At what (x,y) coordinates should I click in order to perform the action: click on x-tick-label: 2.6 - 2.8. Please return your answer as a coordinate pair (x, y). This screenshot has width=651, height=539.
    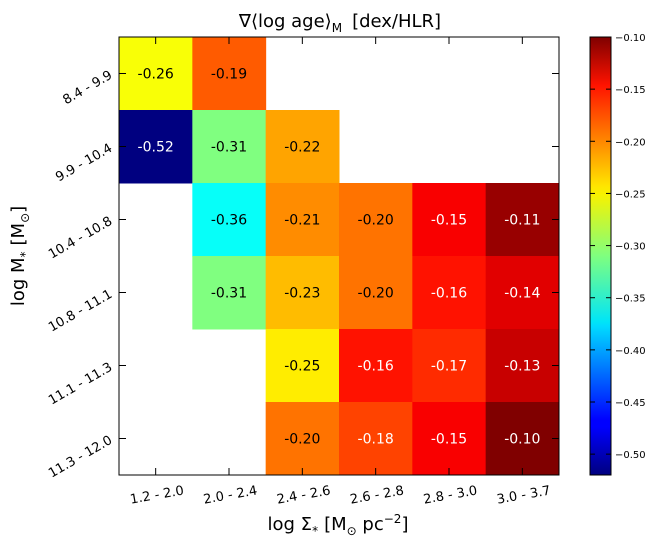
    Looking at the image, I should click on (377, 495).